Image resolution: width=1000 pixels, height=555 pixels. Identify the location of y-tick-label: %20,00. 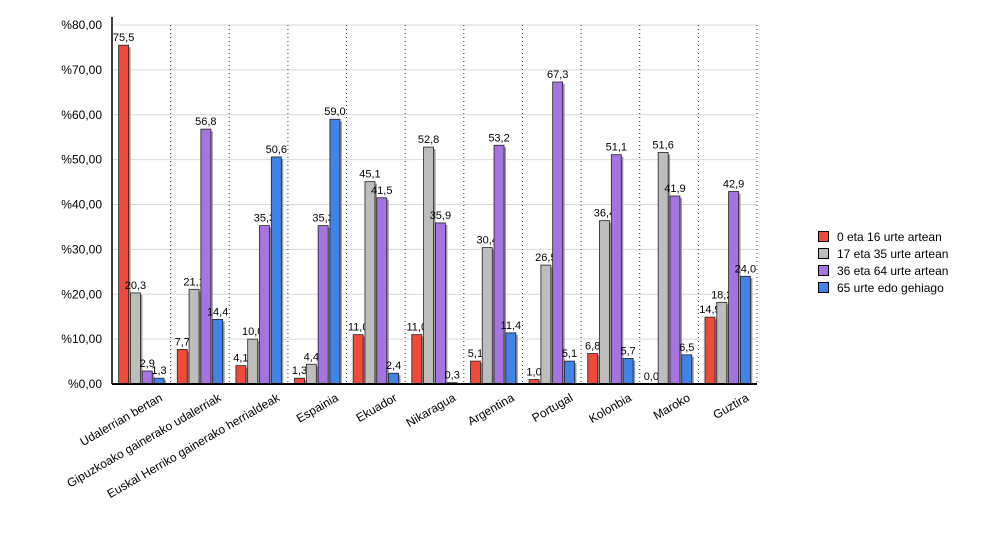
(81, 294).